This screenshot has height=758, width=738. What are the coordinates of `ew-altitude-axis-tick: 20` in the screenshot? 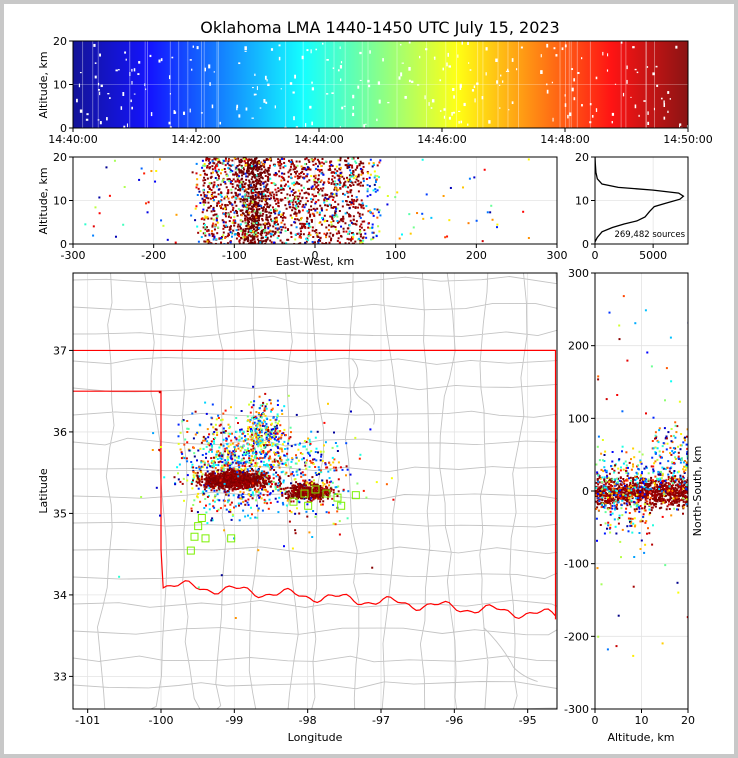 It's located at (60, 157).